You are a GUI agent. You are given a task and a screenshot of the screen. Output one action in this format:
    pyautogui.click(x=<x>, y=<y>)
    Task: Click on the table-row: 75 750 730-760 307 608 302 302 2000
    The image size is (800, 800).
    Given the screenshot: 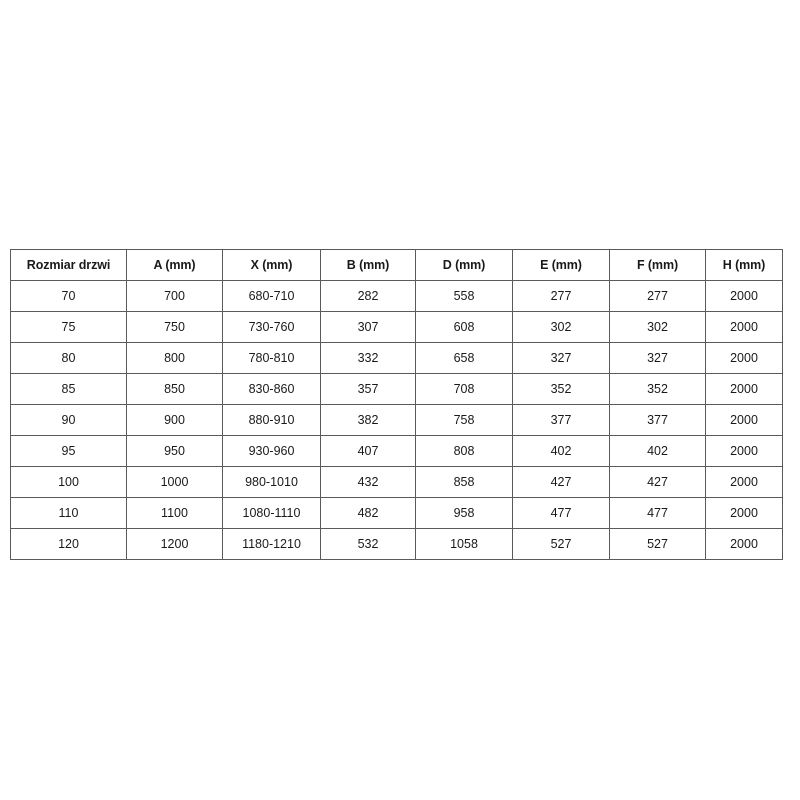 What is the action you would take?
    pyautogui.click(x=396, y=327)
    